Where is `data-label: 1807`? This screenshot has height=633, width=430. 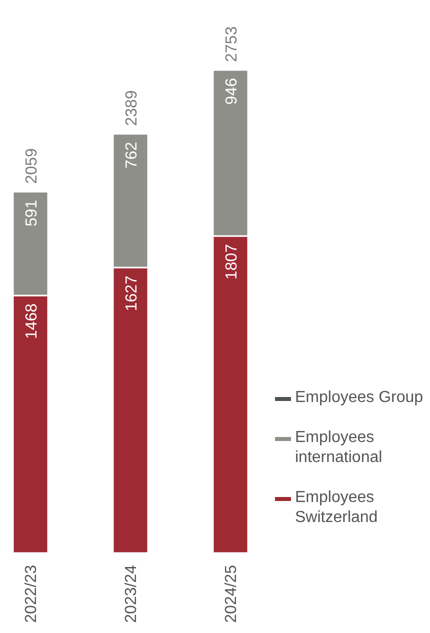 data-label: 1807 is located at coordinates (232, 262).